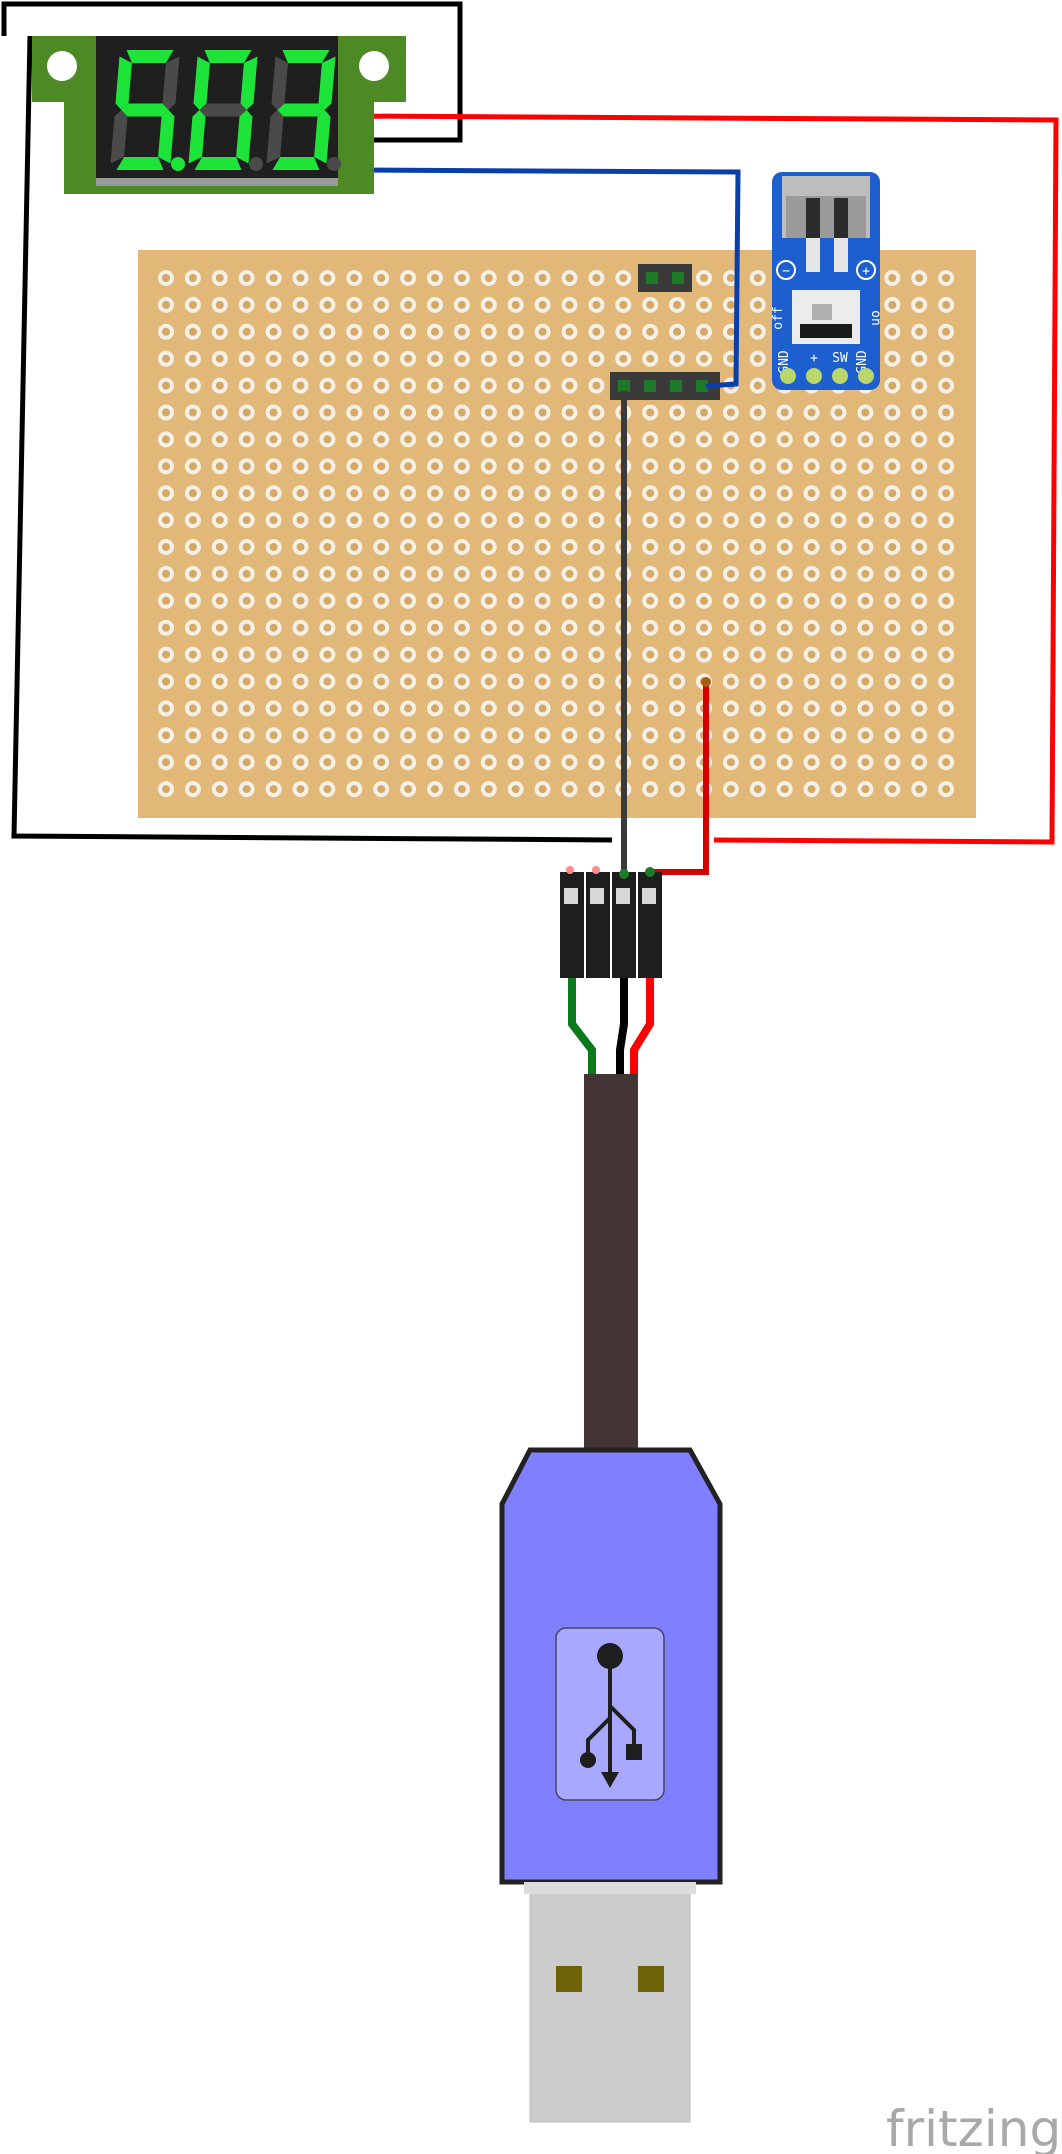 The width and height of the screenshot is (1062, 2154). What do you see at coordinates (827, 281) in the screenshot?
I see `power-switch-module: − + off on GND + SW GND` at bounding box center [827, 281].